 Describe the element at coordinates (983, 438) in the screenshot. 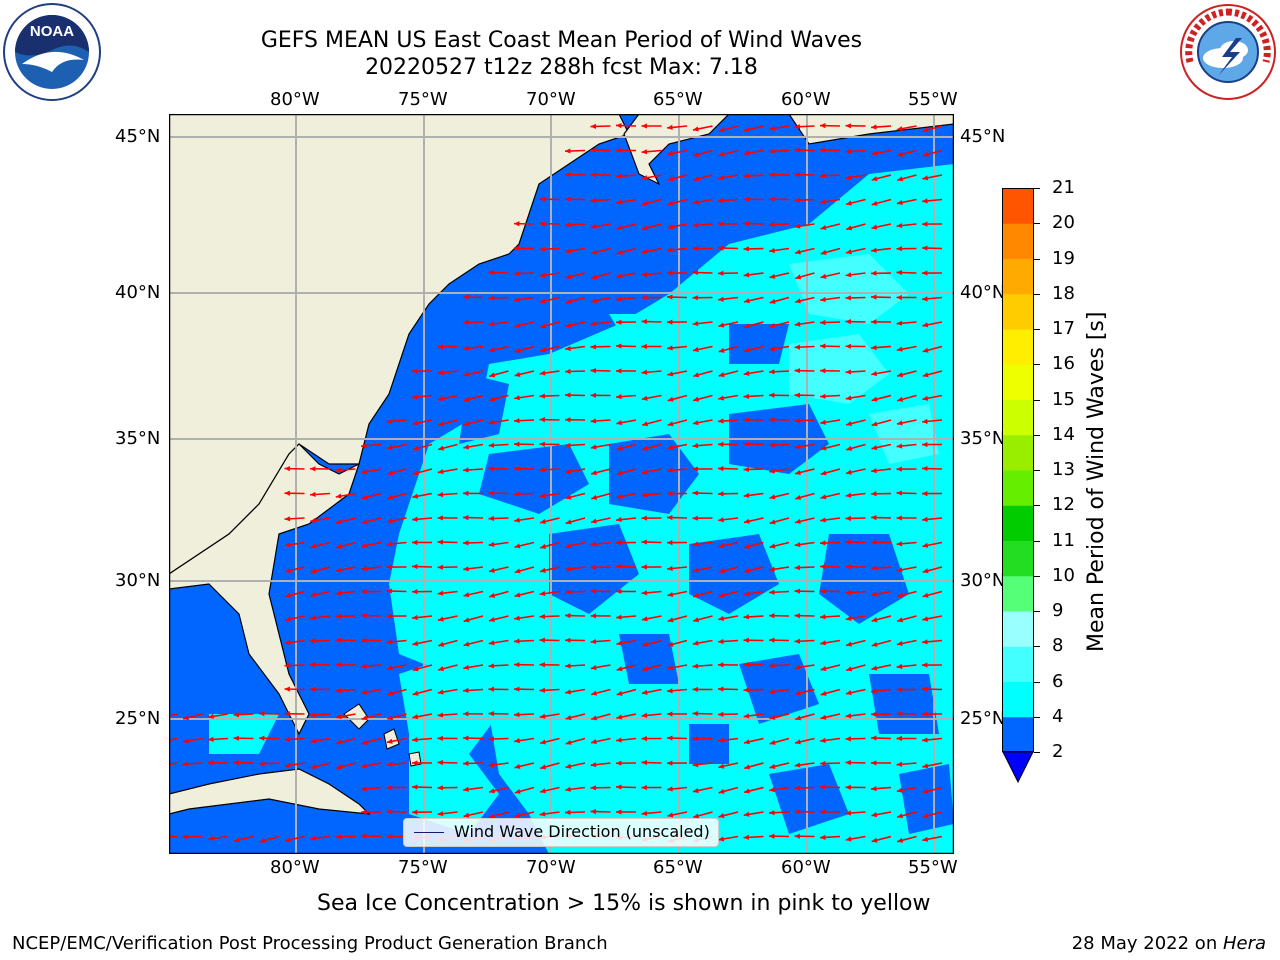

I see `lat-label-right-35n: 35°N` at that location.